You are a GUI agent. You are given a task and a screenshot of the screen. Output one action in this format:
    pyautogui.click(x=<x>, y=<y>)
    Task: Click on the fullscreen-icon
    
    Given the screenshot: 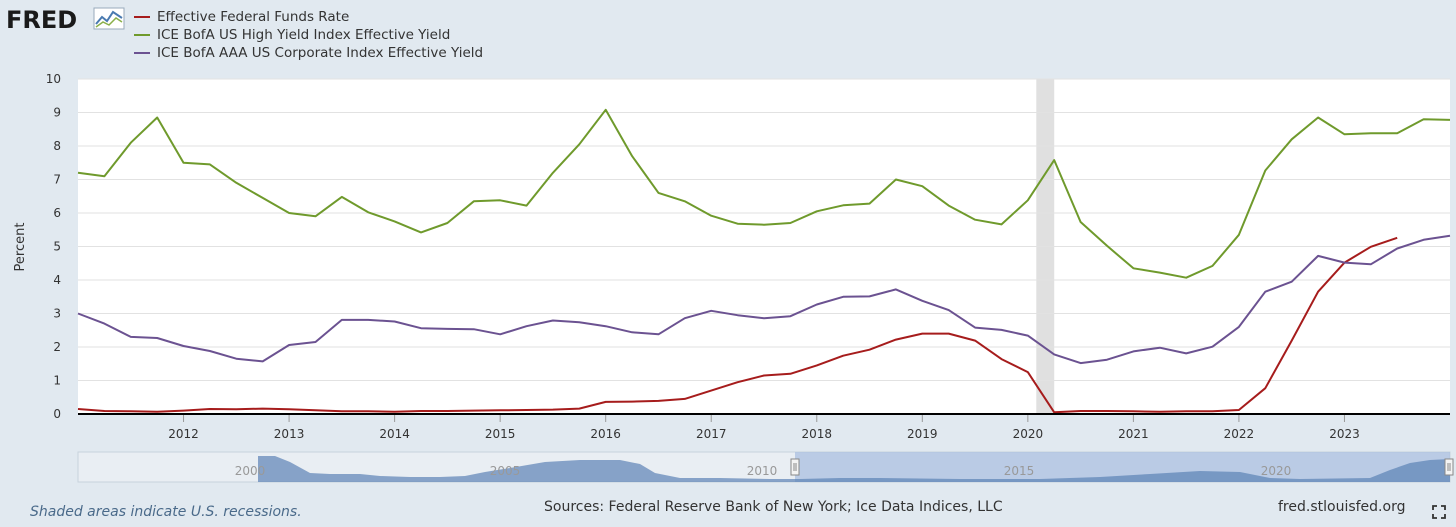 What is the action you would take?
    pyautogui.click(x=1439, y=512)
    